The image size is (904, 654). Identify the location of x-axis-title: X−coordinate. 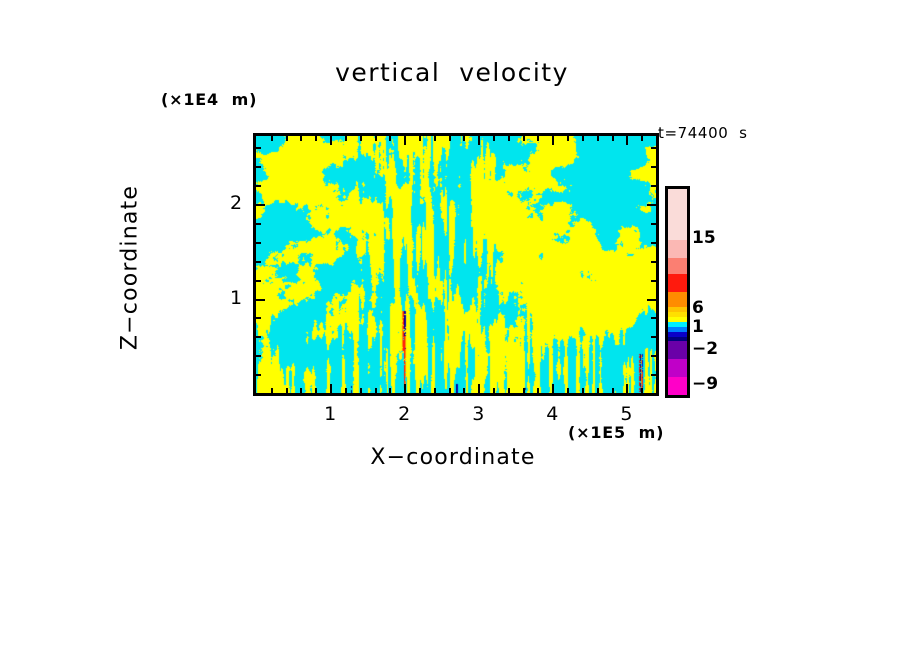
(453, 457).